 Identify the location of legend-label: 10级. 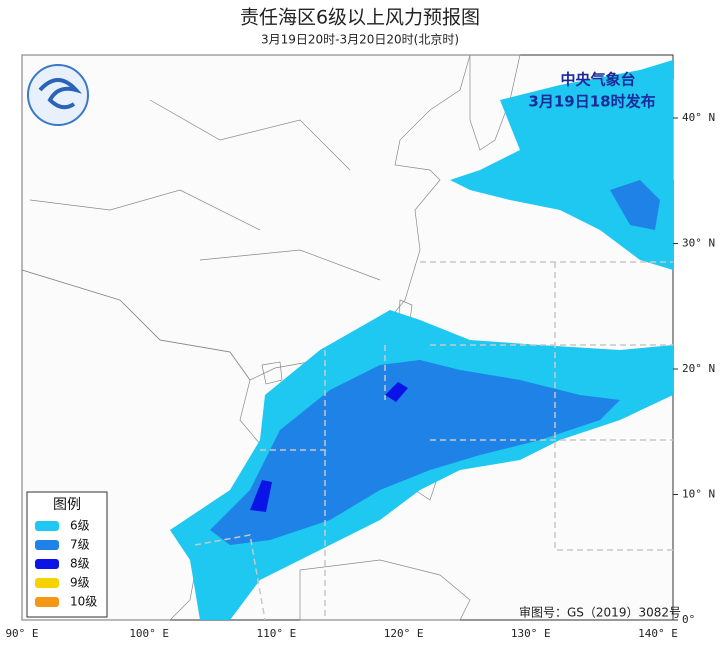
(83, 602).